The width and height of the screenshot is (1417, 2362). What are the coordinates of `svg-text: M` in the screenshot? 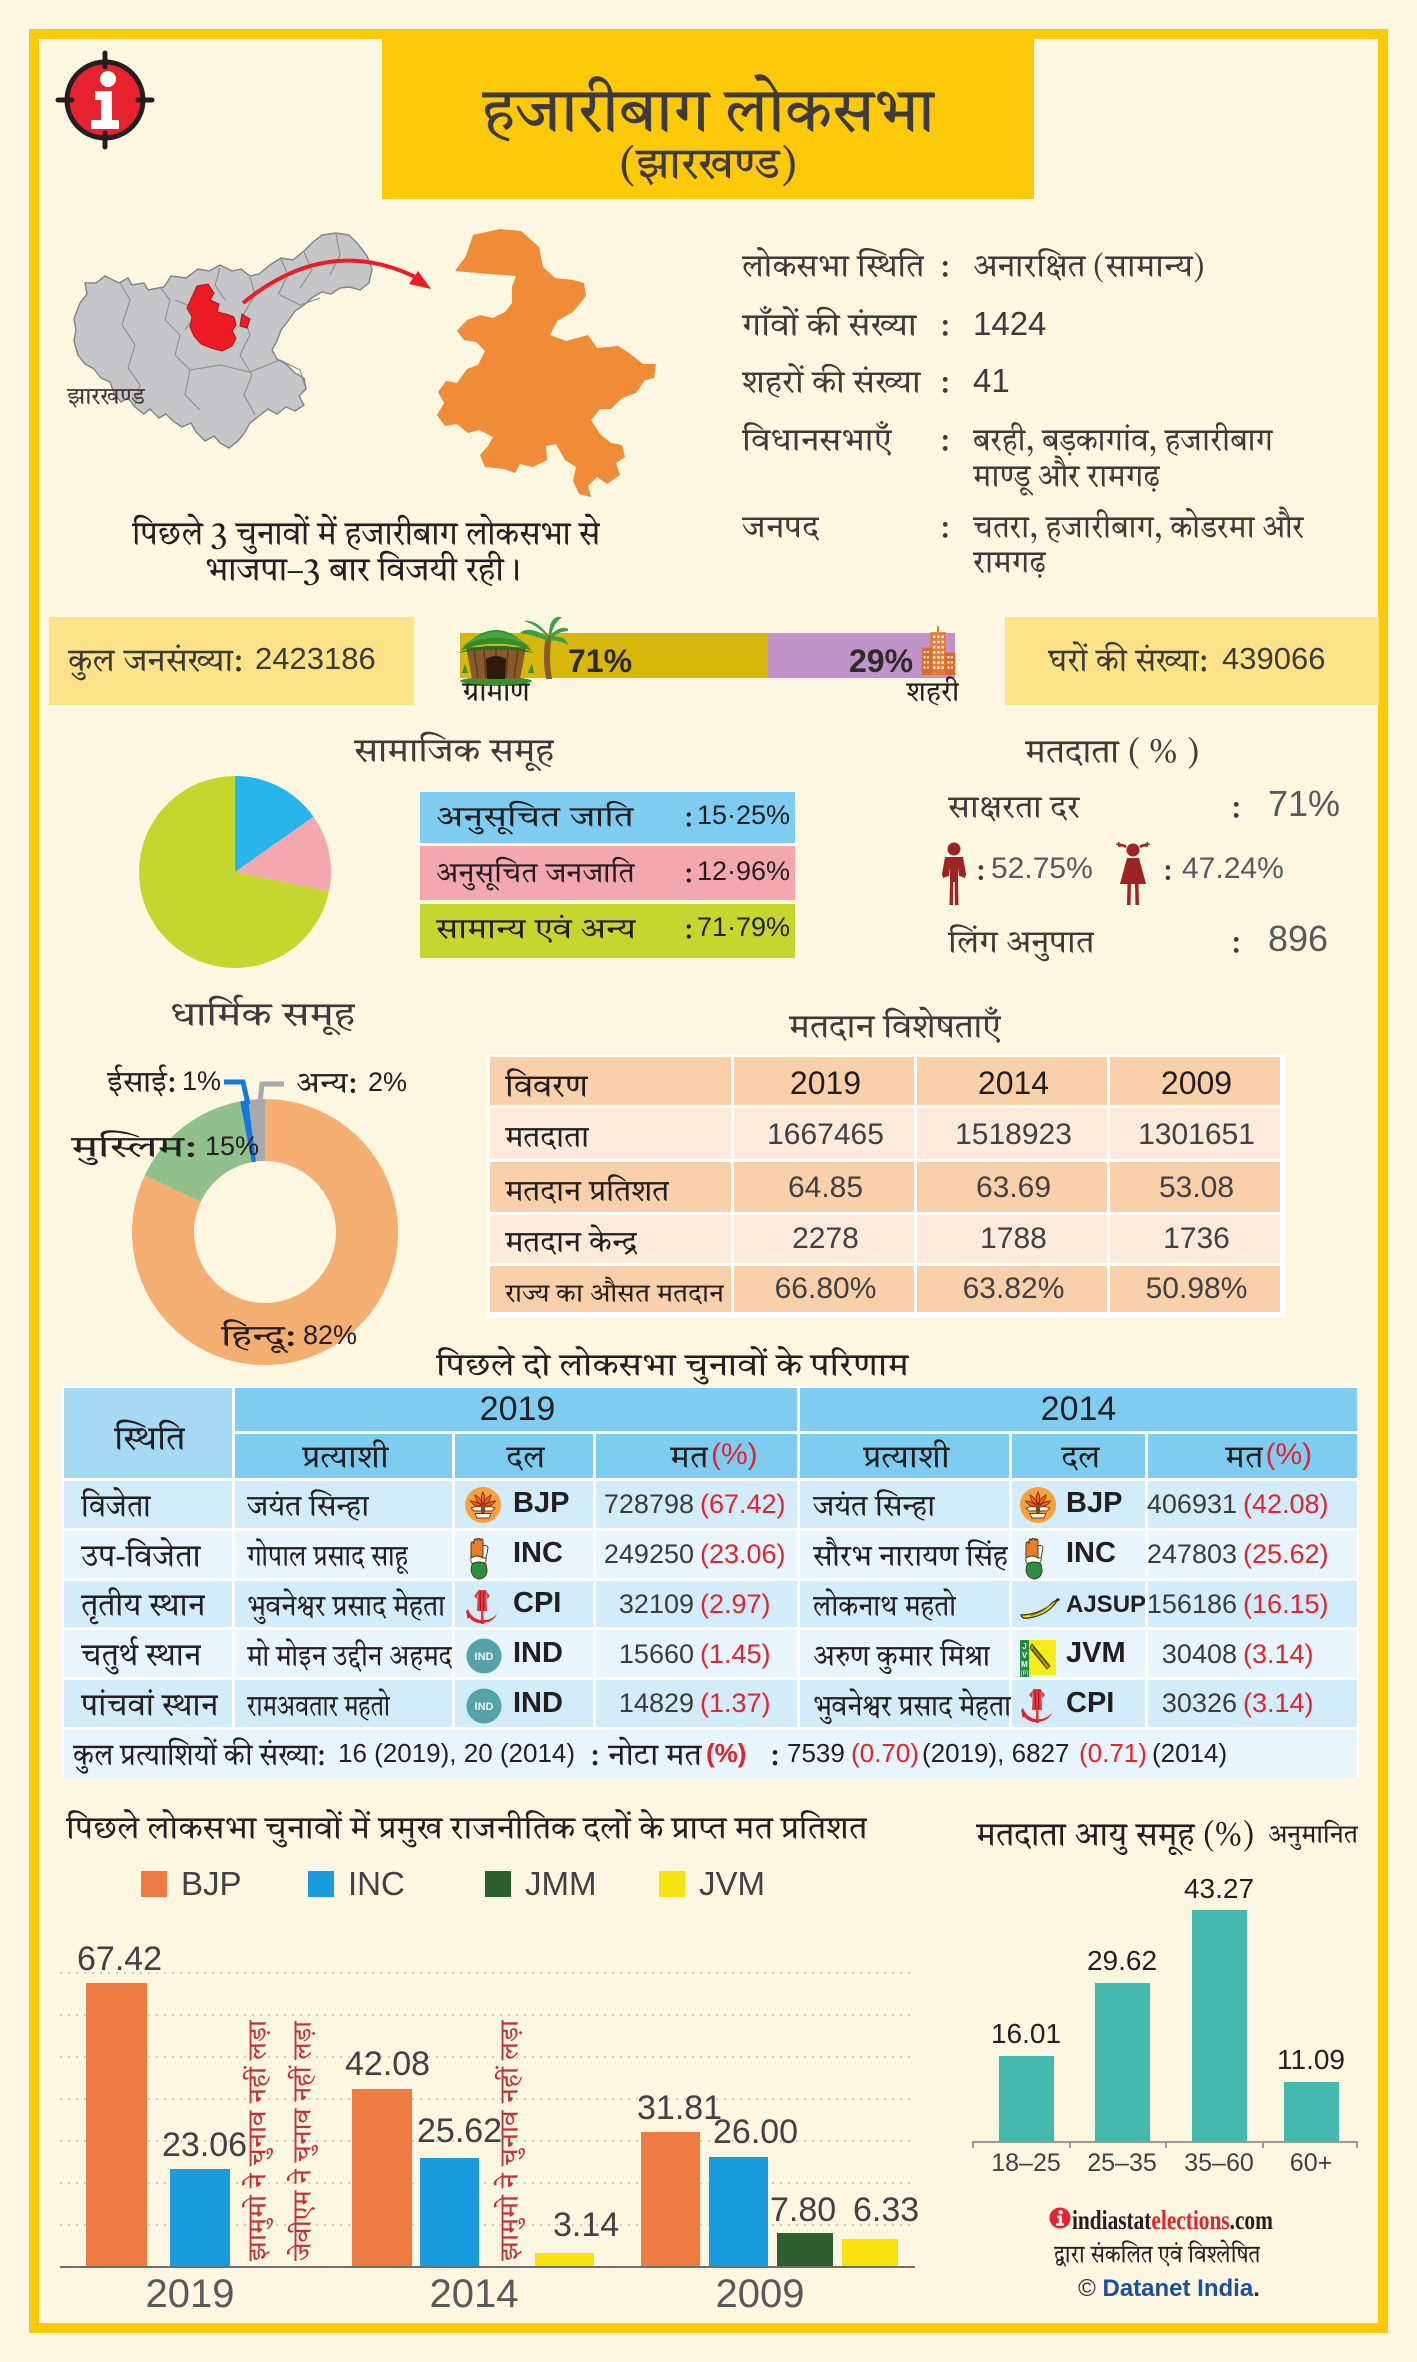 It's located at (1024, 1664).